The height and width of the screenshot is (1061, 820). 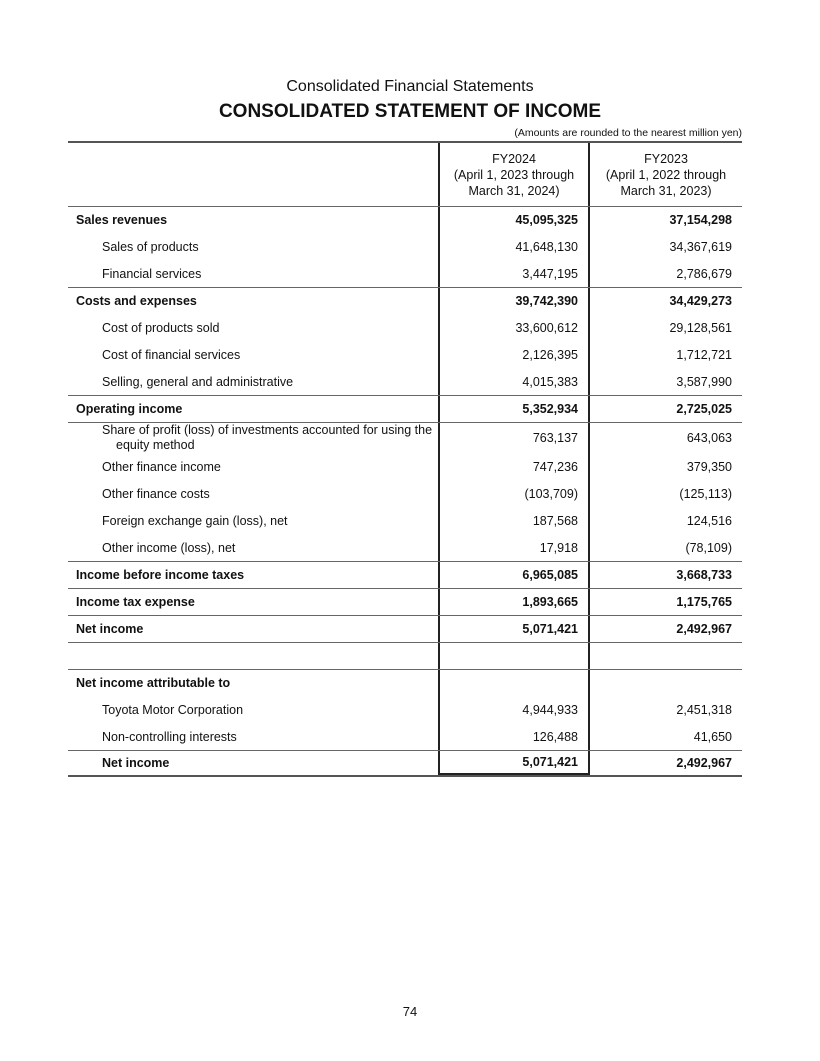 What do you see at coordinates (405, 466) in the screenshot?
I see `table-row: Other finance income 747,236 379,350` at bounding box center [405, 466].